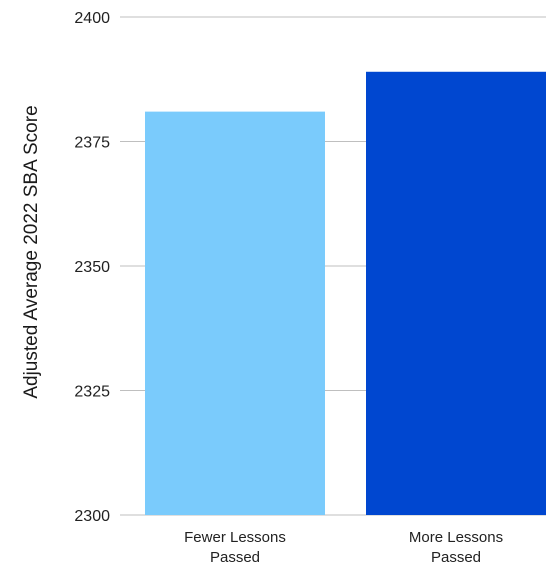 This screenshot has width=546, height=569. I want to click on x-category-label: More Lessons Passed, so click(456, 547).